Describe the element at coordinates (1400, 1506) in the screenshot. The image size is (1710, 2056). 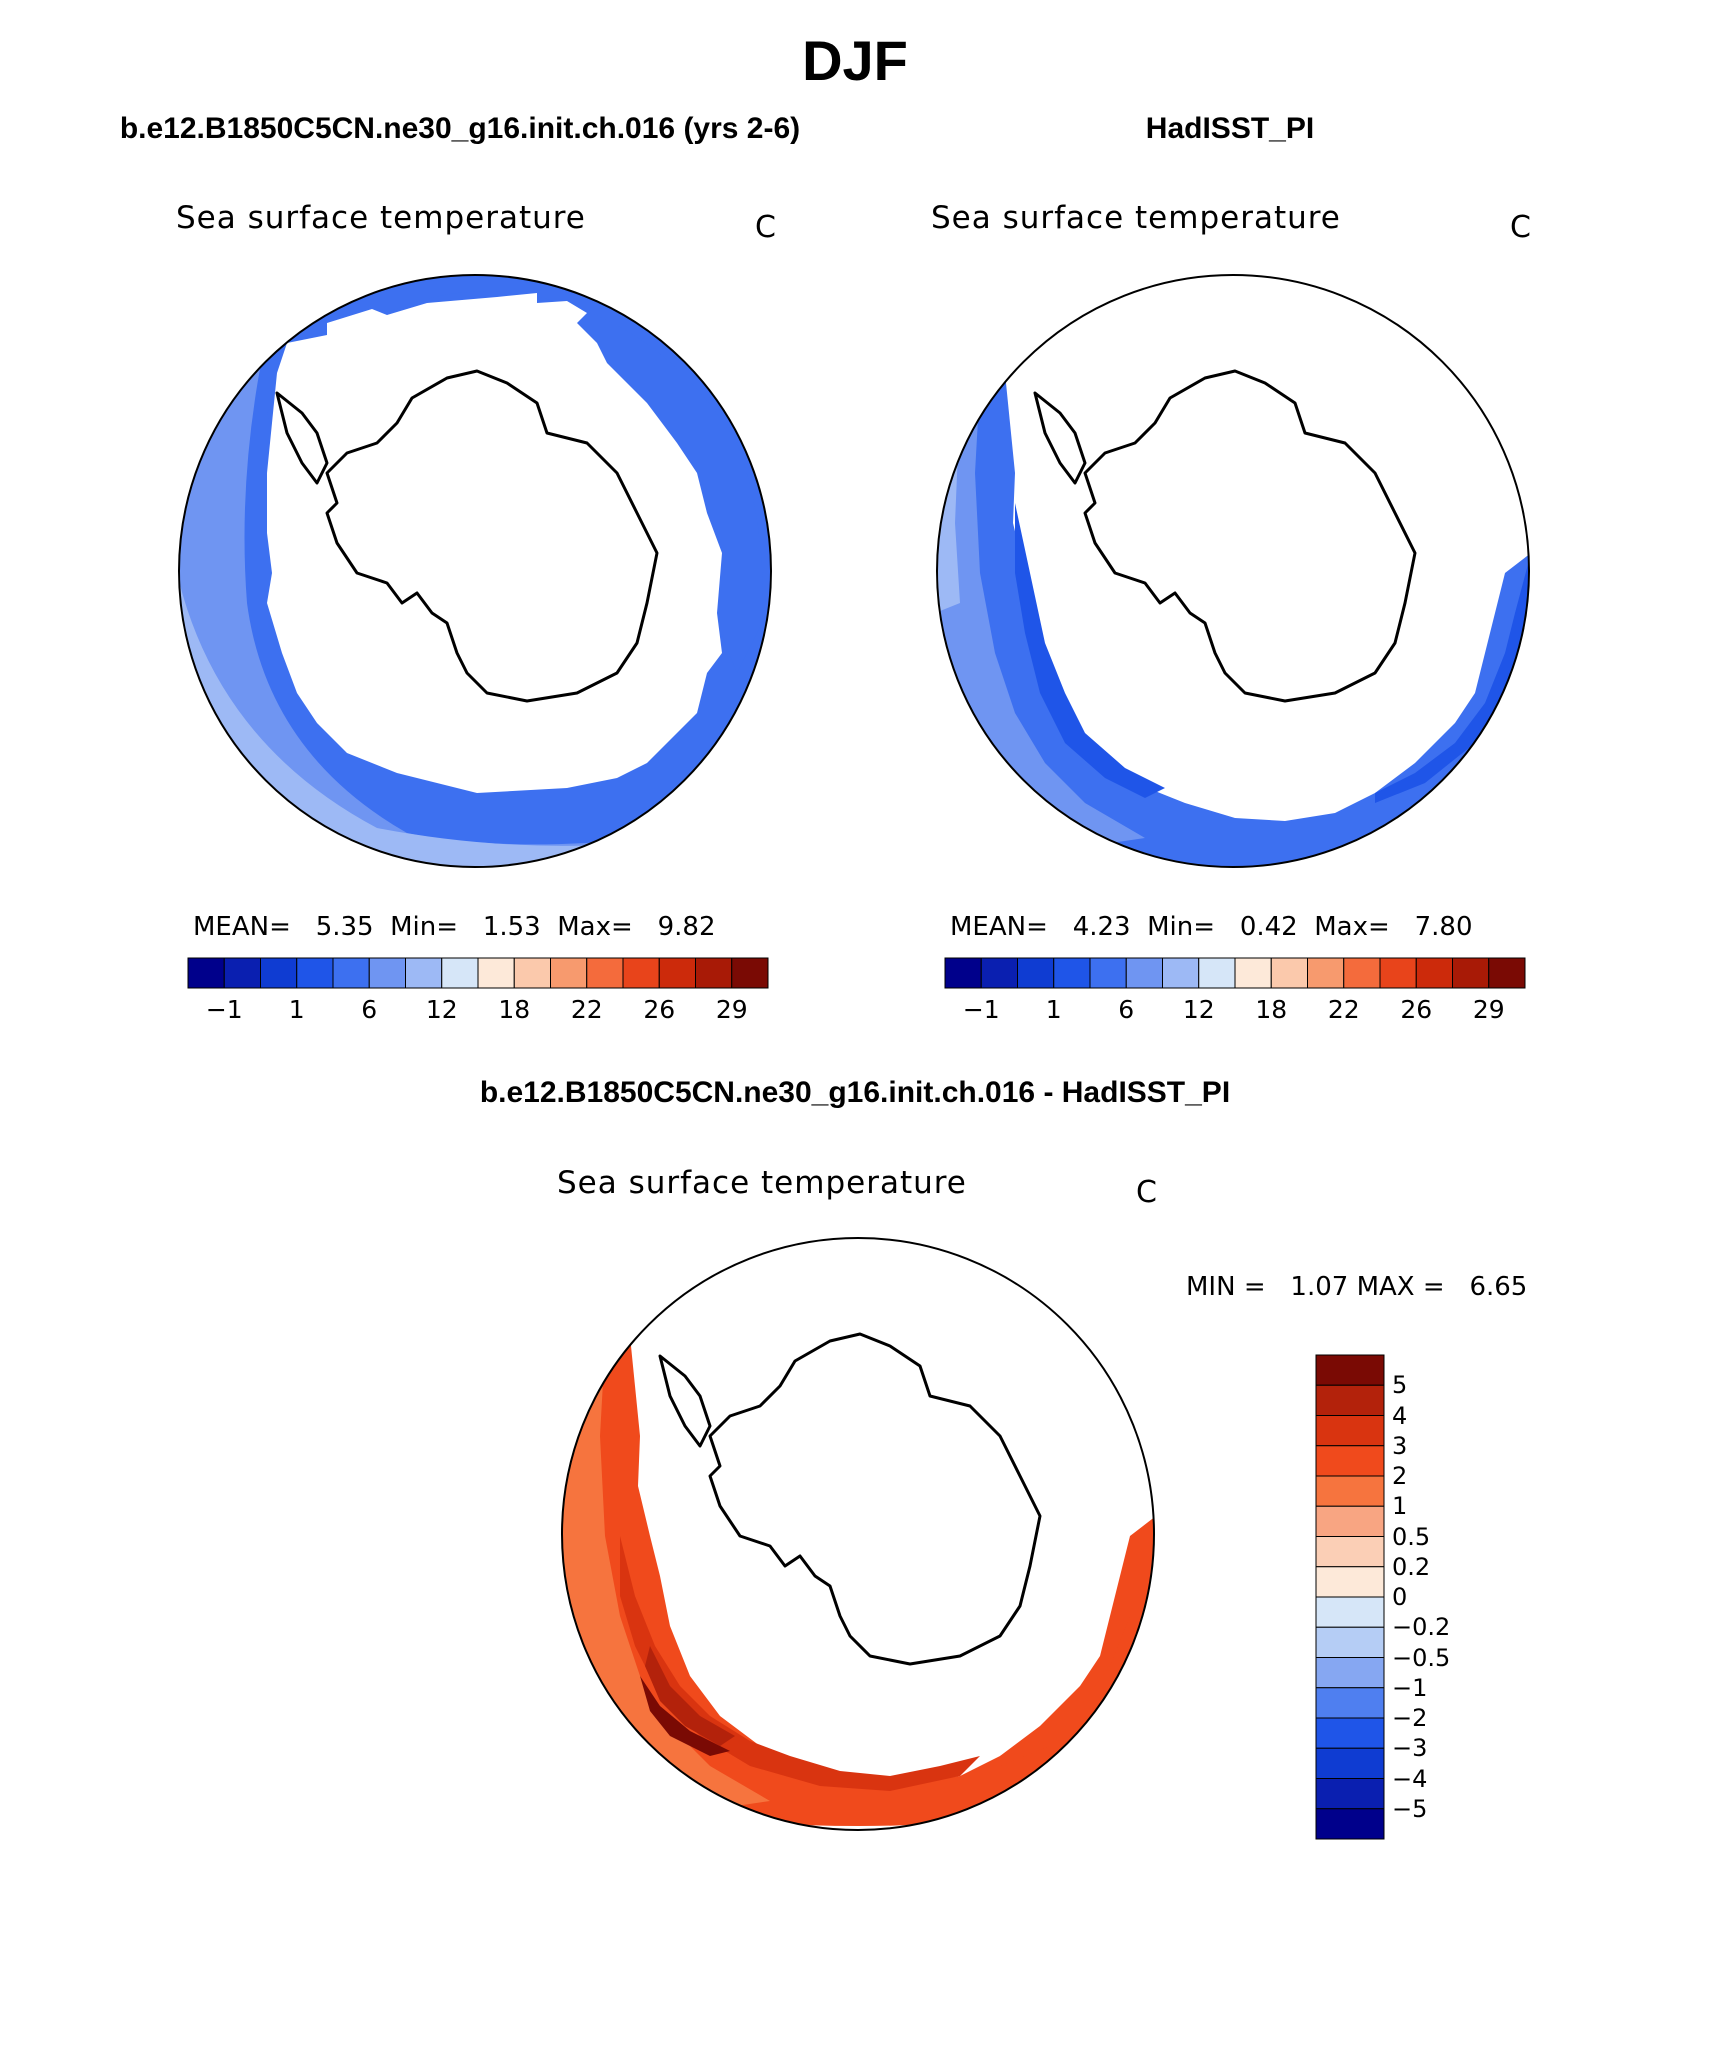
I see `diff-colorbar-tick-label: 1` at that location.